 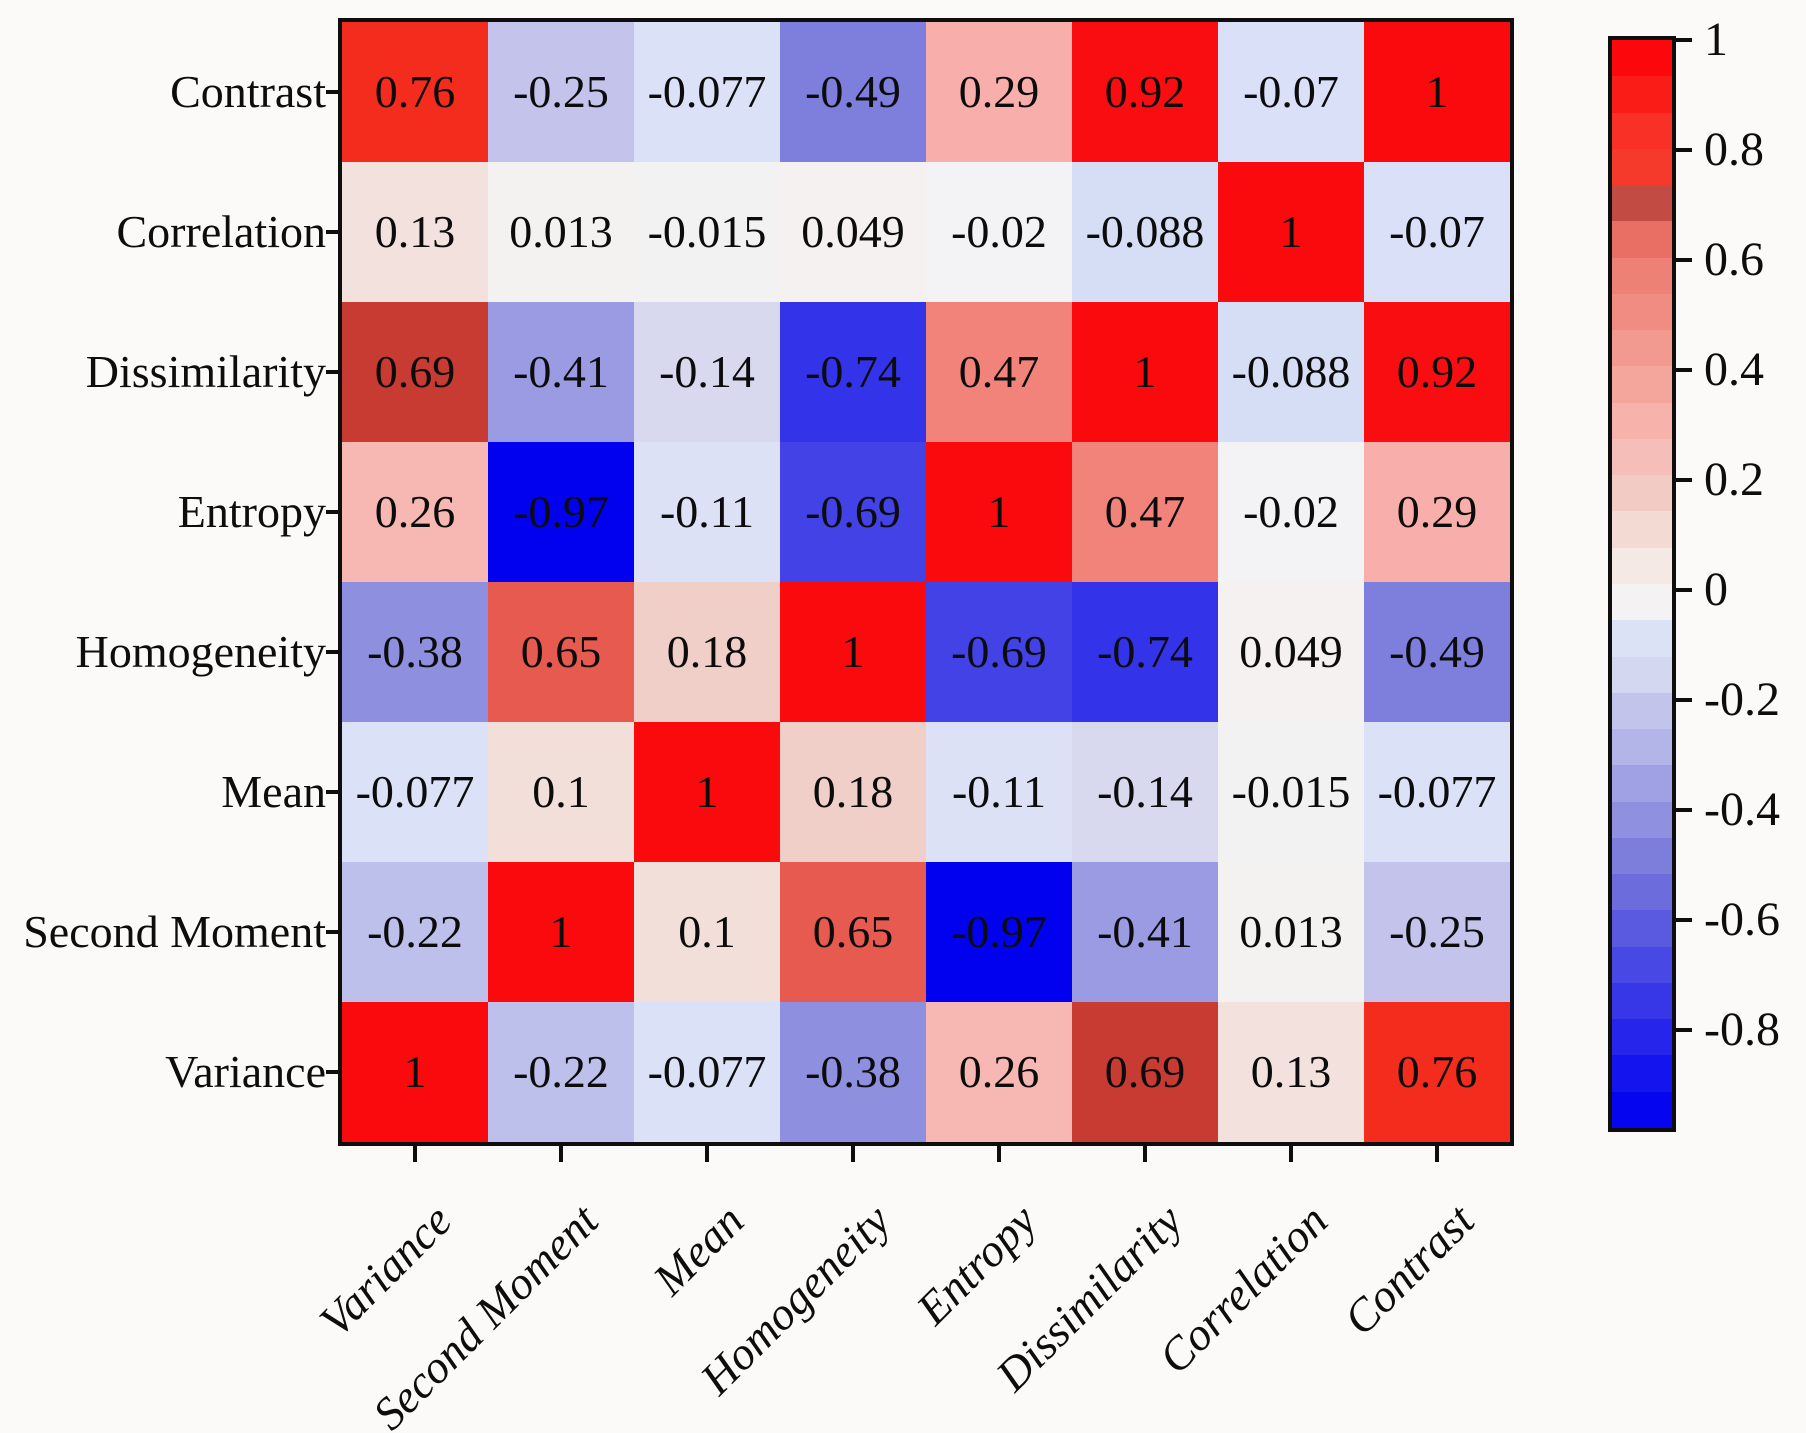 What do you see at coordinates (1742, 920) in the screenshot?
I see `colorbar-tick-label: -0.6` at bounding box center [1742, 920].